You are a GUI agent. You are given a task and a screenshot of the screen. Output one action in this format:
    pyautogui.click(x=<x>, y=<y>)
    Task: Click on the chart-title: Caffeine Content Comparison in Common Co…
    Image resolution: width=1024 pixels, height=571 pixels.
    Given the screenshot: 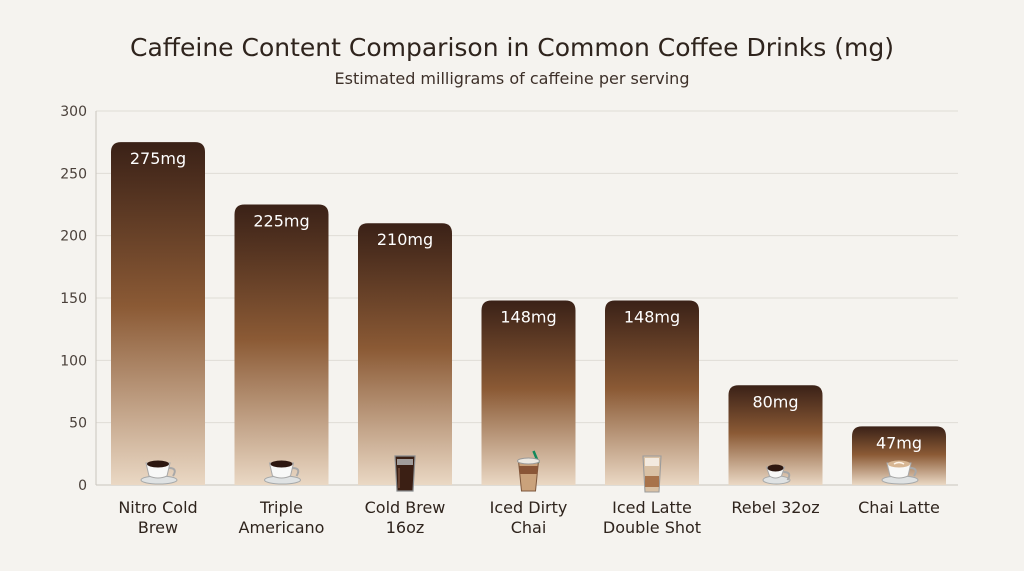 What is the action you would take?
    pyautogui.click(x=512, y=47)
    